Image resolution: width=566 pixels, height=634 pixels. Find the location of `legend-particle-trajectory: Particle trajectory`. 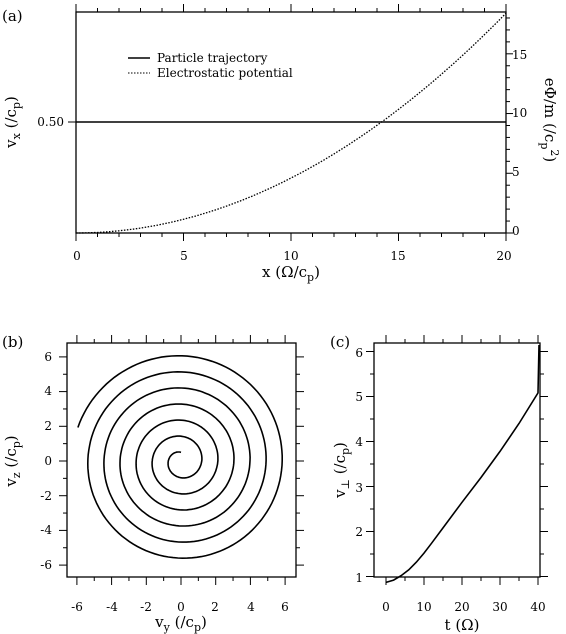

legend-particle-trajectory: Particle trajectory is located at coordinates (212, 58).